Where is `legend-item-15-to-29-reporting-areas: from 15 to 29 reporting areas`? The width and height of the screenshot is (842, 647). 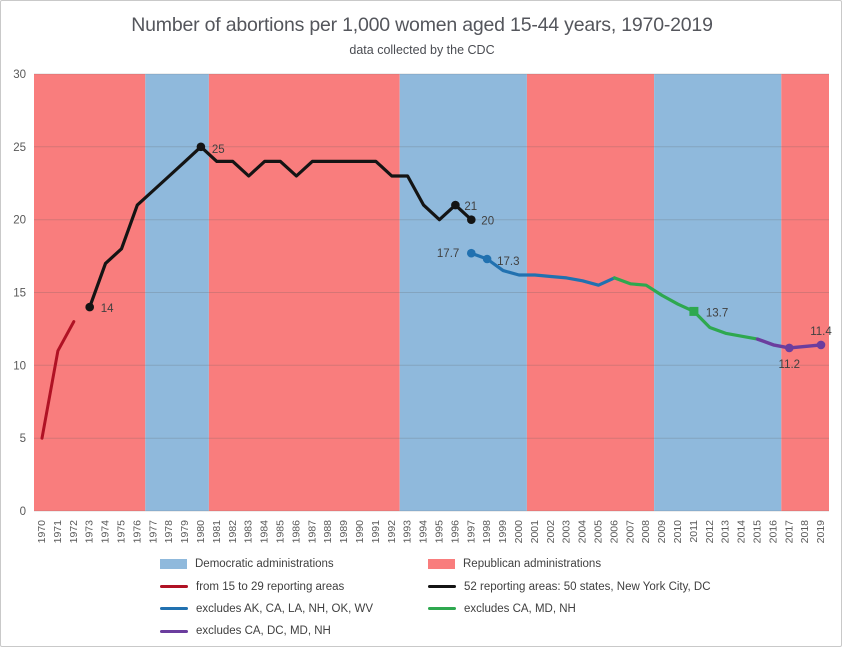
legend-item-15-to-29-reporting-areas: from 15 to 29 reporting areas is located at coordinates (294, 587).